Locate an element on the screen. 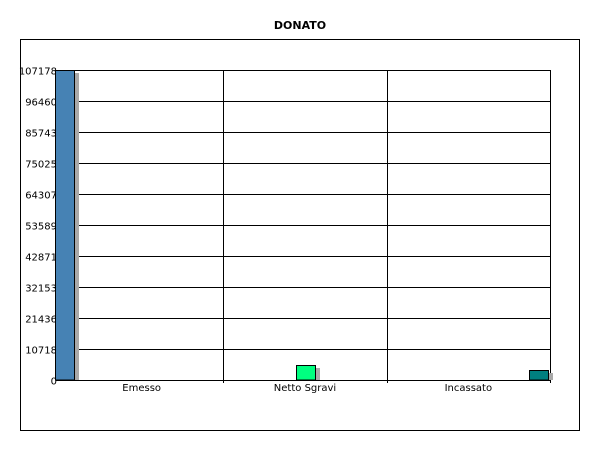  bar-netto-sgravi is located at coordinates (306, 373).